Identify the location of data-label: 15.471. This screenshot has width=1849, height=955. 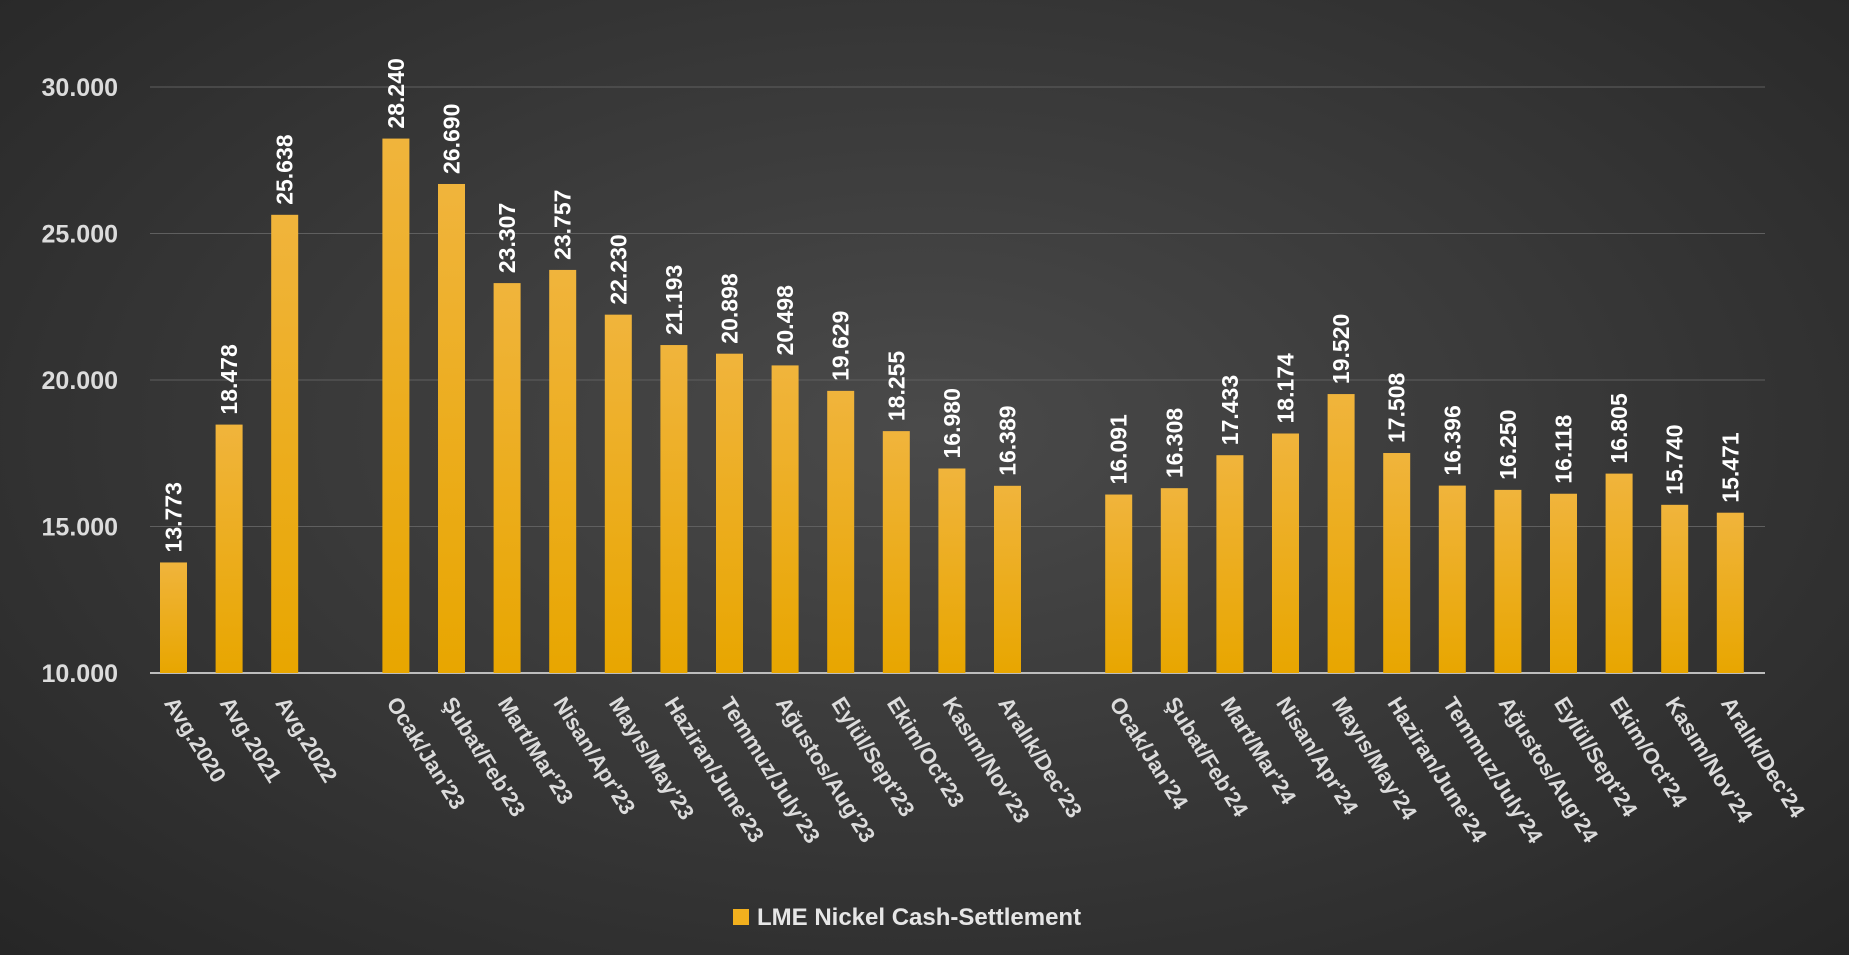
(1730, 467).